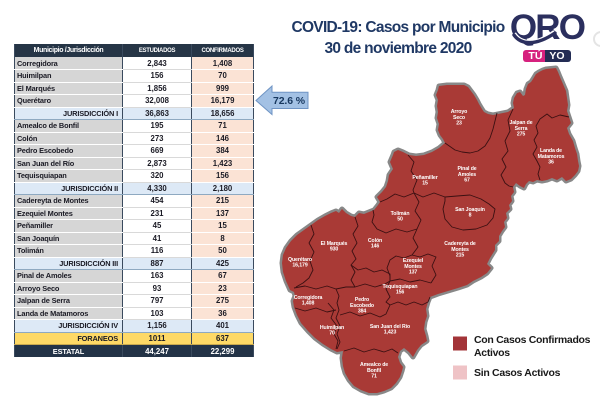  Describe the element at coordinates (374, 371) in the screenshot. I see `svg-text: Bonfil` at that location.